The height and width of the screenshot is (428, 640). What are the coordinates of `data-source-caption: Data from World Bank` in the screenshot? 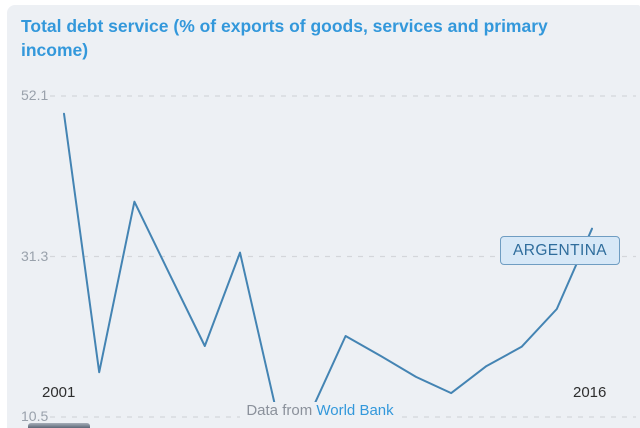 It's located at (320, 410).